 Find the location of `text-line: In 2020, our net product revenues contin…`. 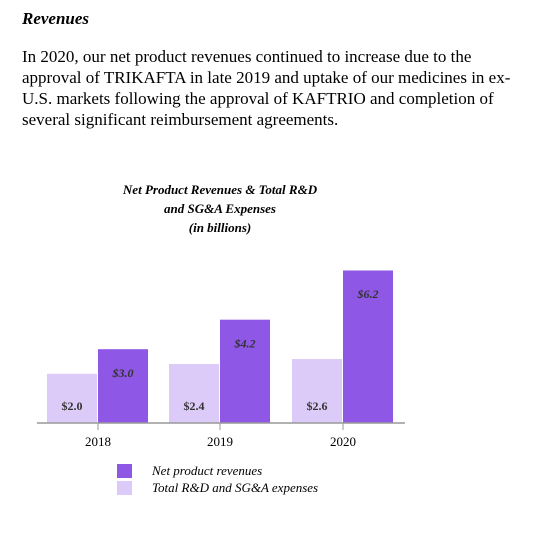

text-line: In 2020, our net product revenues contin… is located at coordinates (247, 56).